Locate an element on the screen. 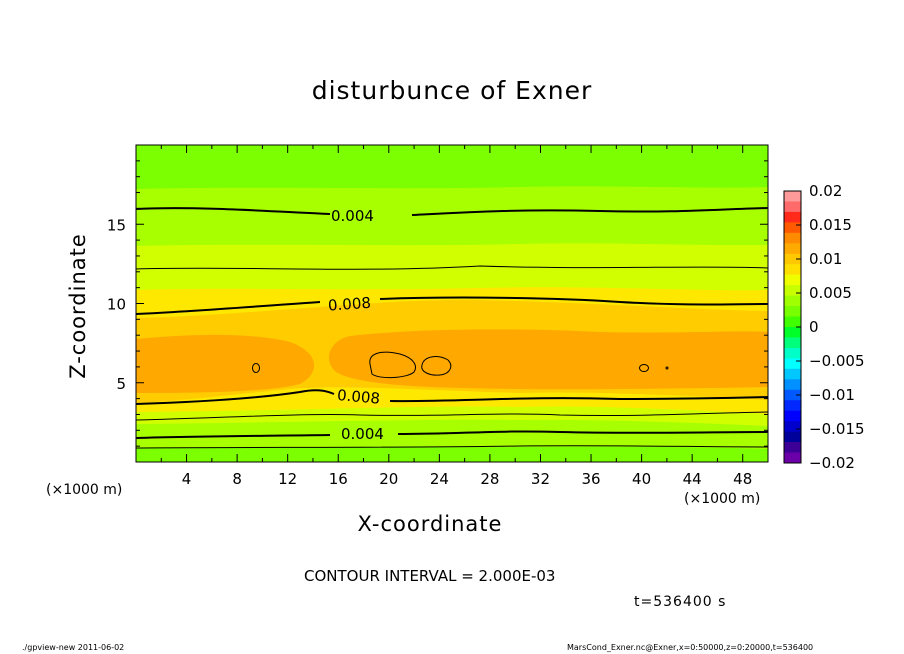  x-unit-label-left: (×1000 m) is located at coordinates (84, 490).